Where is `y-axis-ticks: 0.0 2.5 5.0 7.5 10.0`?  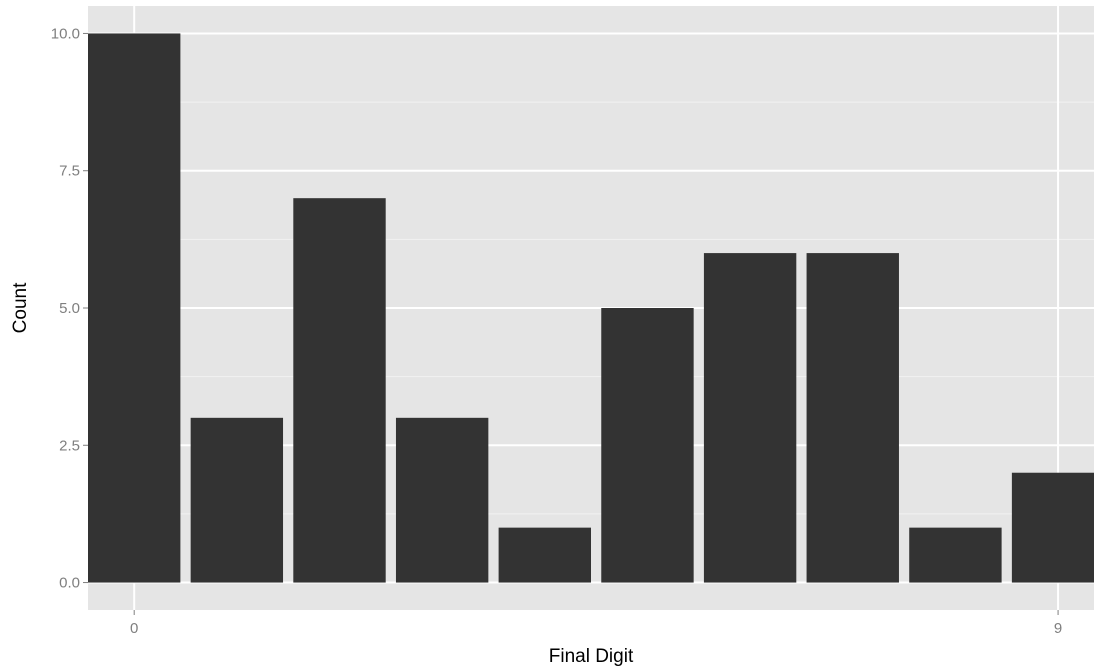 y-axis-ticks: 0.0 2.5 5.0 7.5 10.0 is located at coordinates (69, 308).